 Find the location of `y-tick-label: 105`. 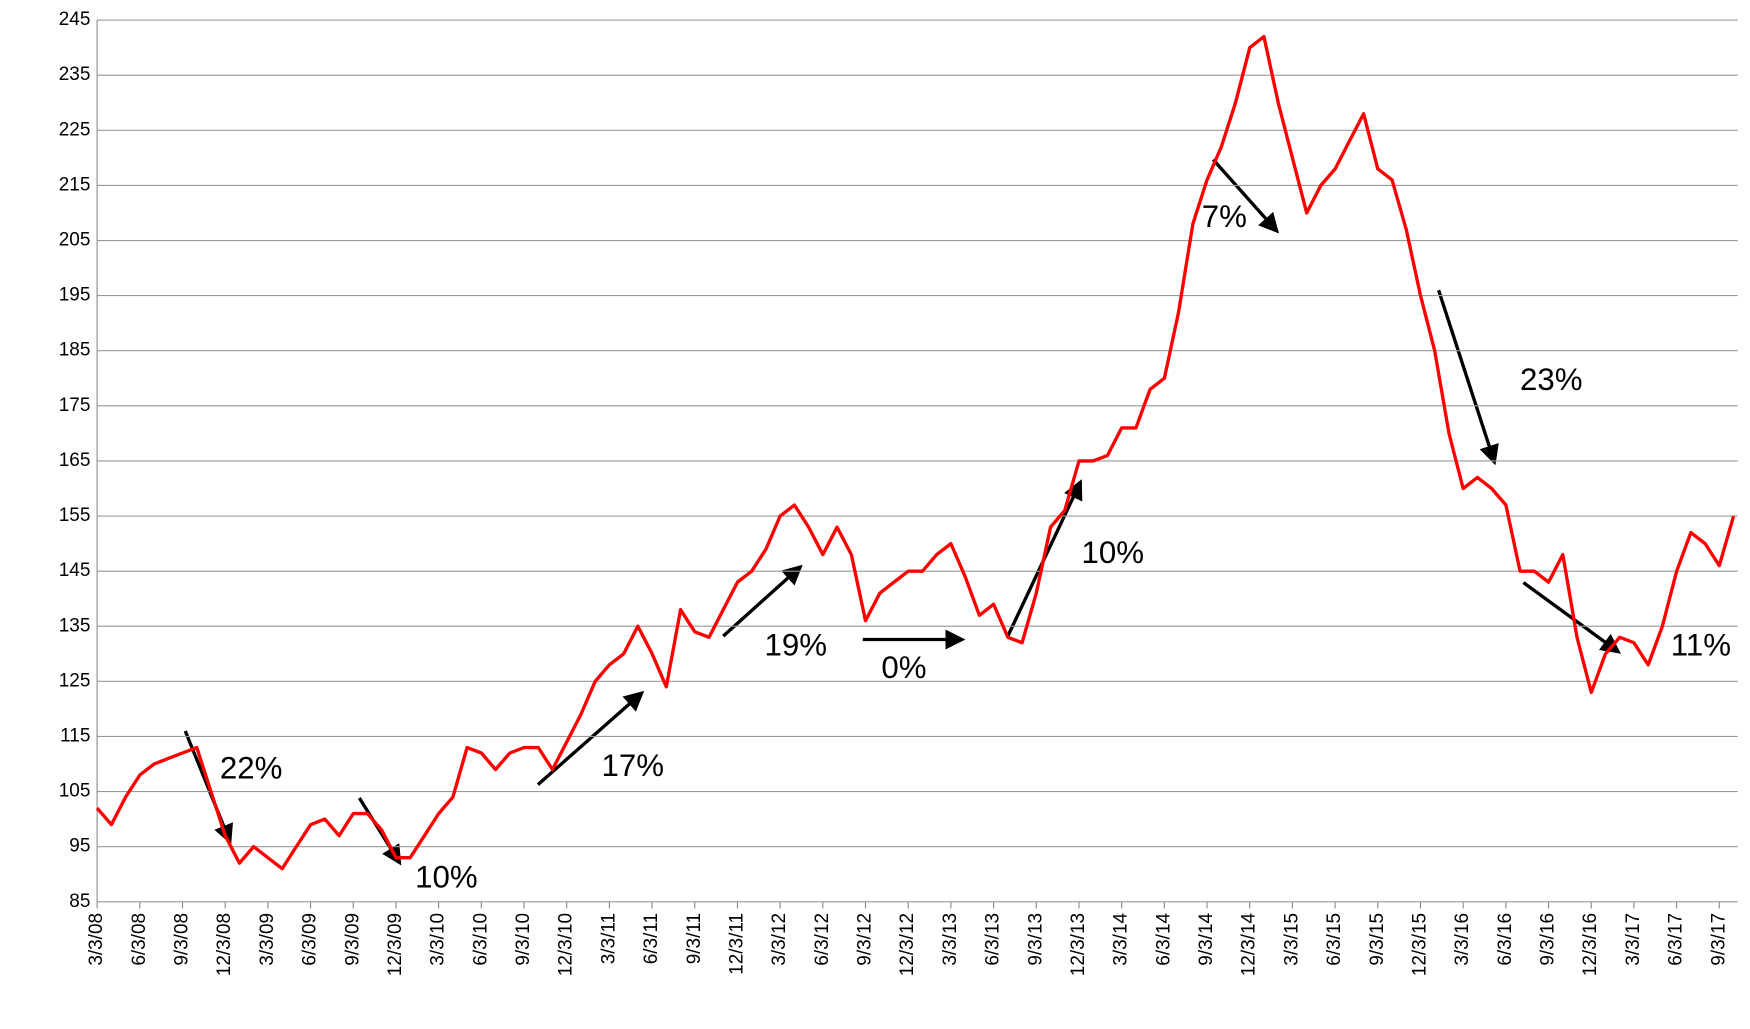

y-tick-label: 105 is located at coordinates (75, 791).